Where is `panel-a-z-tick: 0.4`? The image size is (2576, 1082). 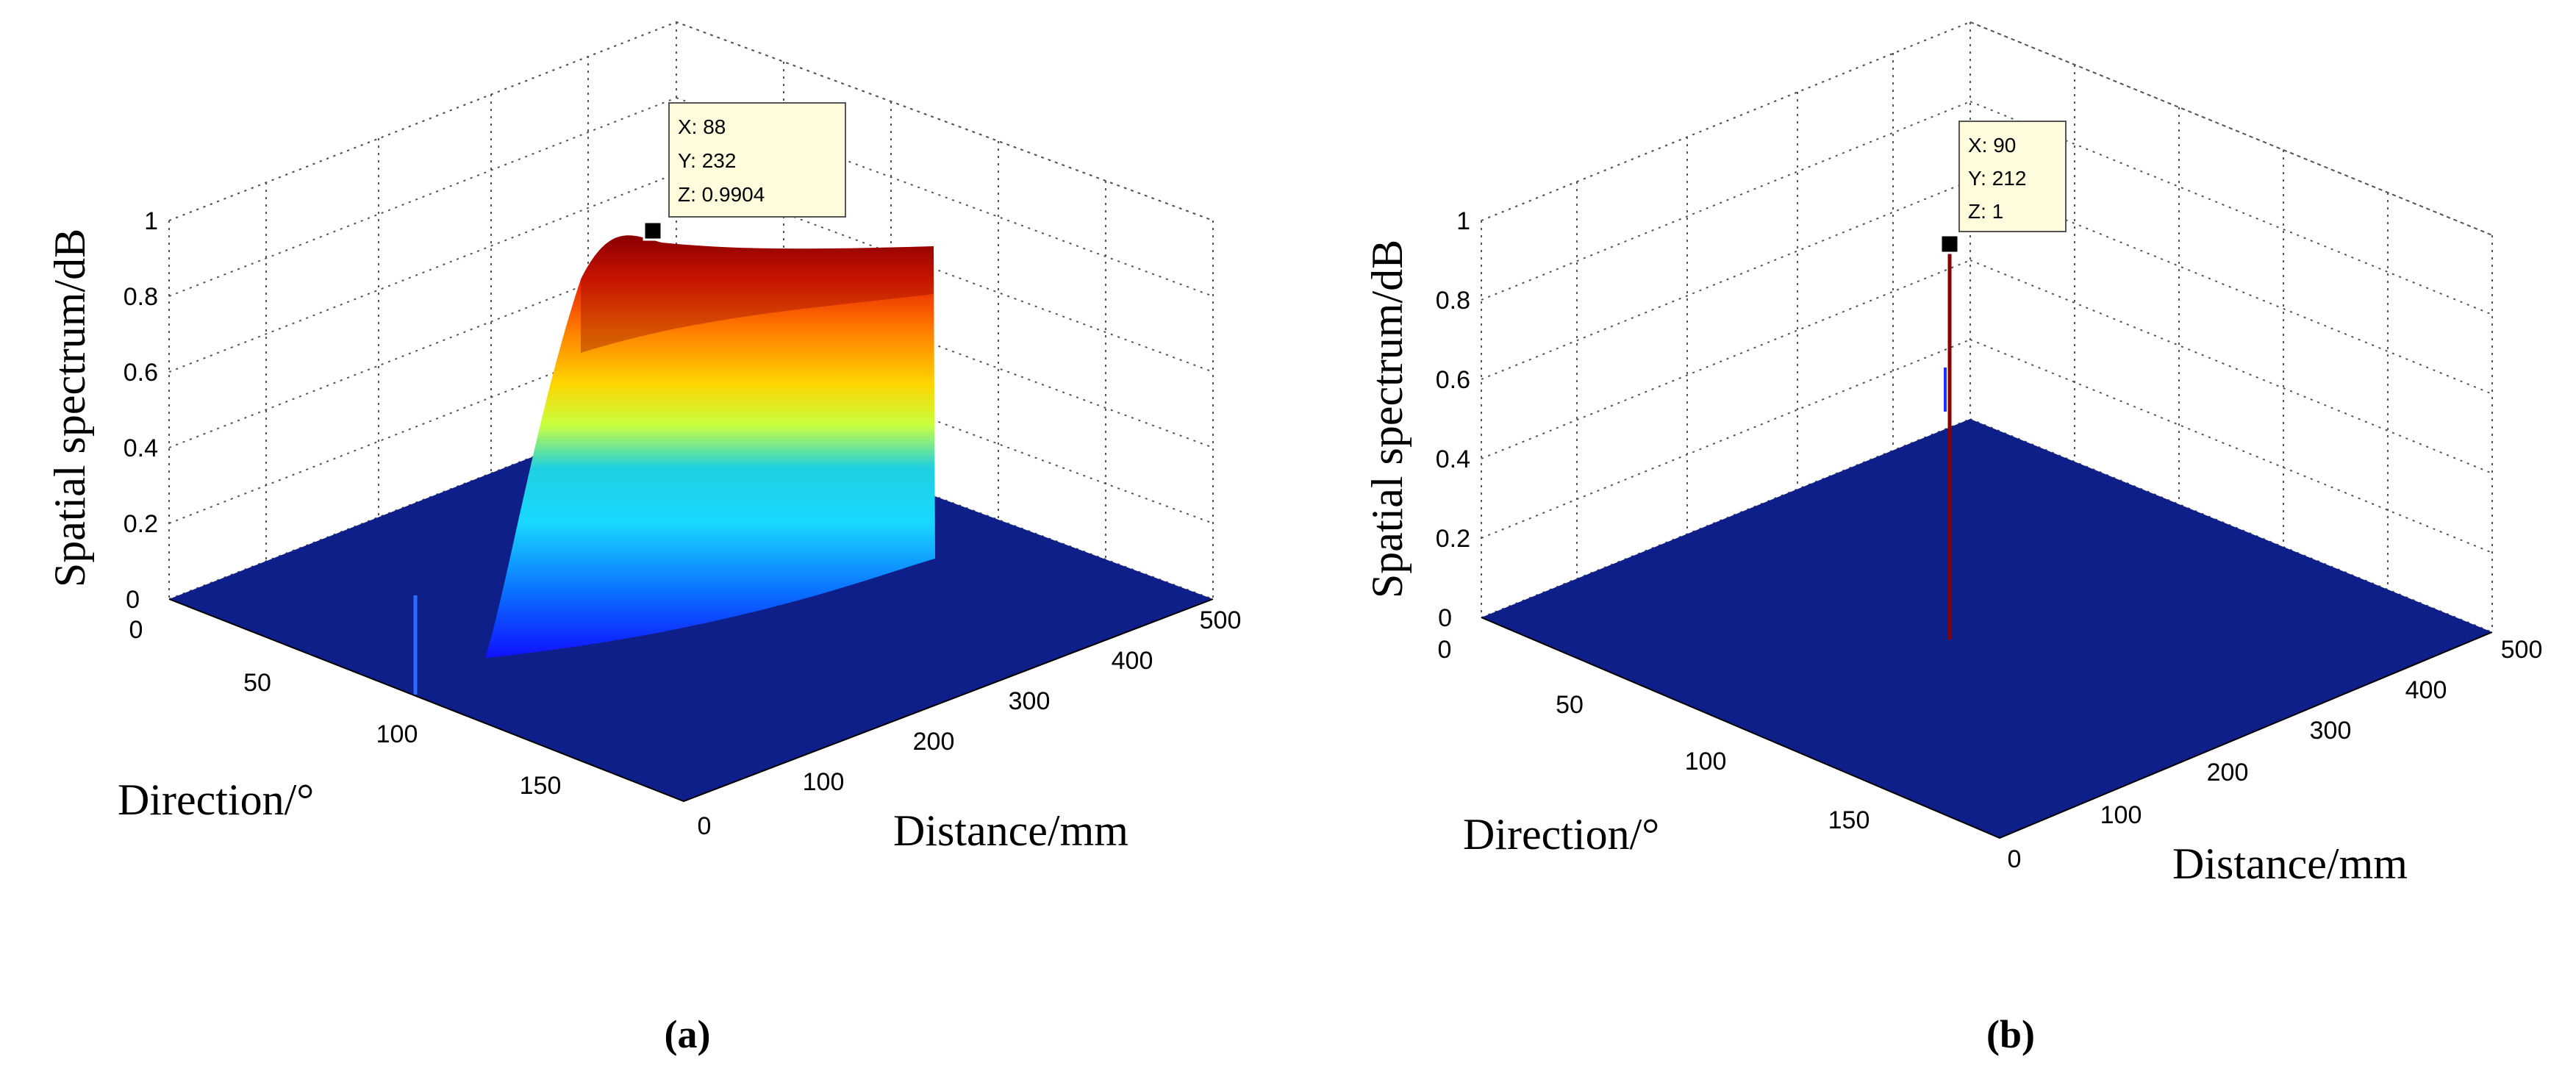
panel-a-z-tick: 0.4 is located at coordinates (141, 448).